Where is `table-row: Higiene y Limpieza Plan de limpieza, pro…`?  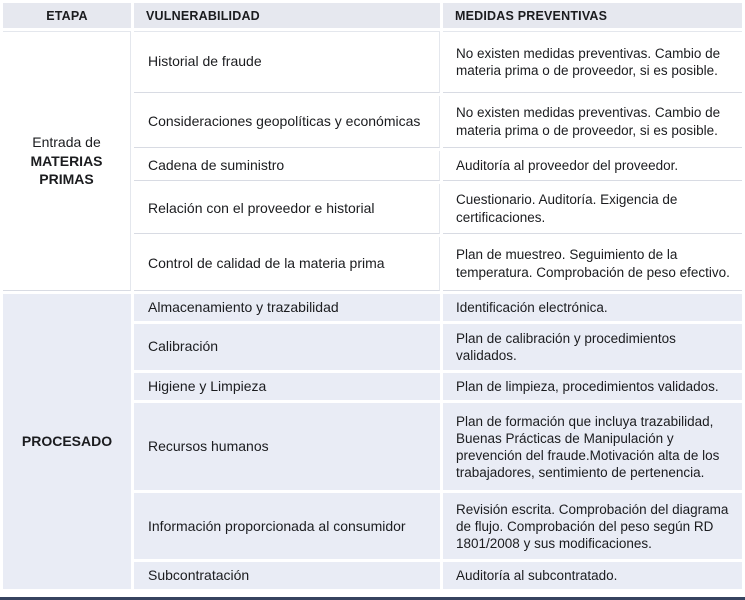 table-row: Higiene y Limpieza Plan de limpieza, pro… is located at coordinates (372, 387).